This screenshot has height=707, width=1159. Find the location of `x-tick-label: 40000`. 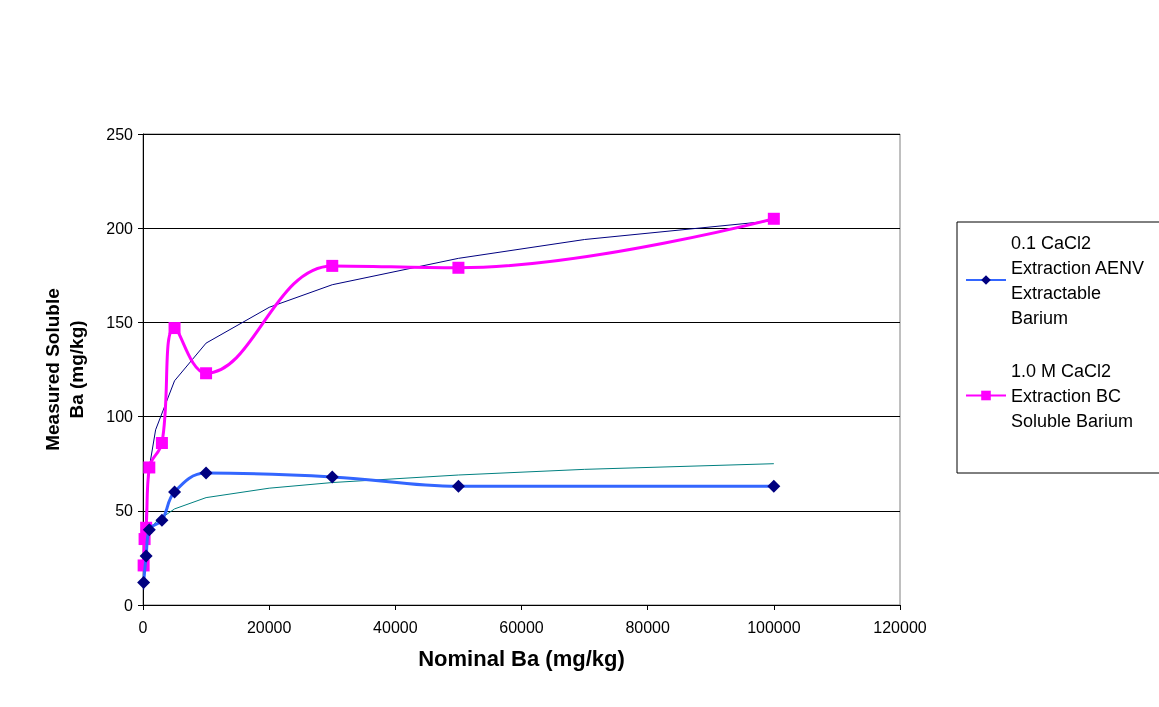

x-tick-label: 40000 is located at coordinates (395, 627).